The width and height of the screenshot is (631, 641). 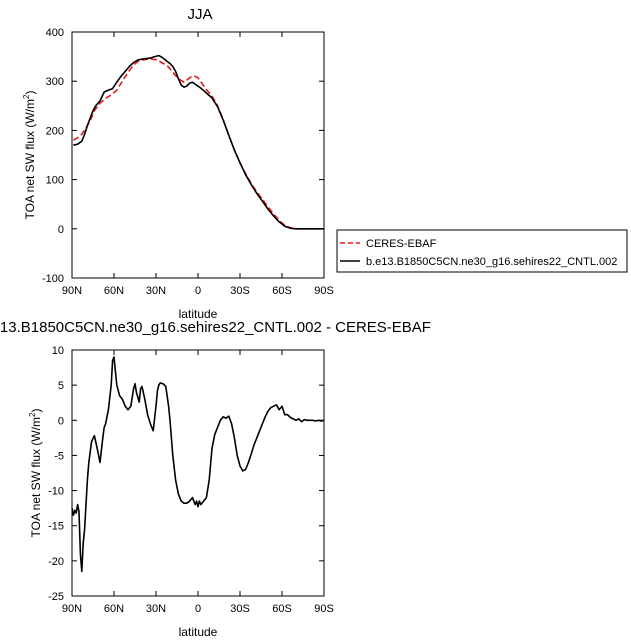 What do you see at coordinates (56, 492) in the screenshot?
I see `y-tick-label: -10` at bounding box center [56, 492].